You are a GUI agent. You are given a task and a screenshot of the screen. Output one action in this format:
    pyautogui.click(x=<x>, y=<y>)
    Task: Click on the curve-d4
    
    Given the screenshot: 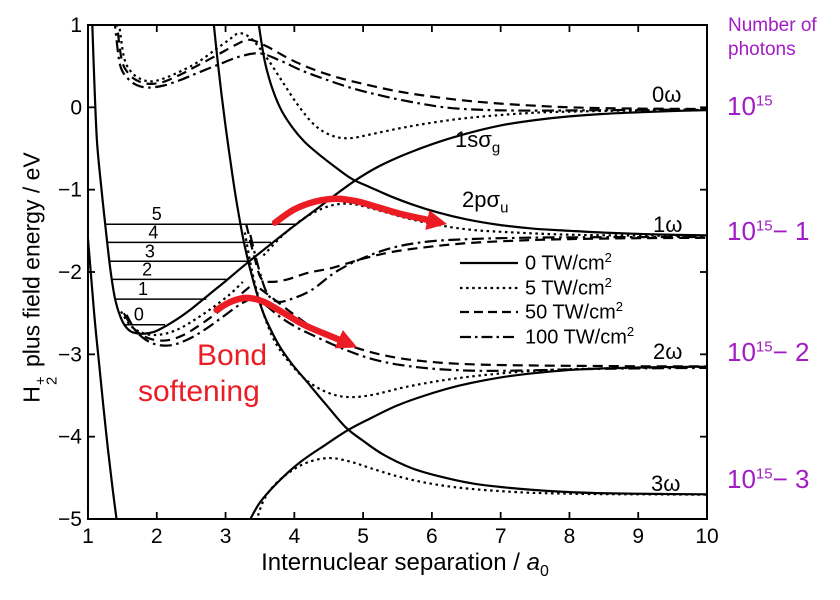 What is the action you would take?
    pyautogui.click(x=481, y=487)
    